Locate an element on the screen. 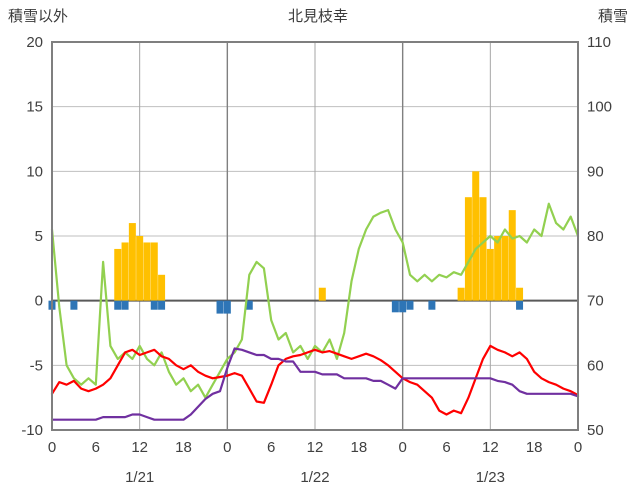  date-label: 1/23 is located at coordinates (490, 477).